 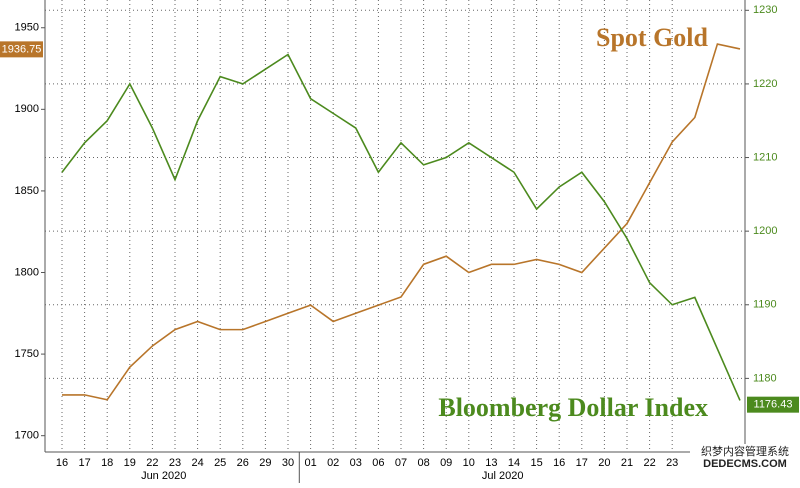 What do you see at coordinates (604, 463) in the screenshot?
I see `x-tick-label: 20` at bounding box center [604, 463].